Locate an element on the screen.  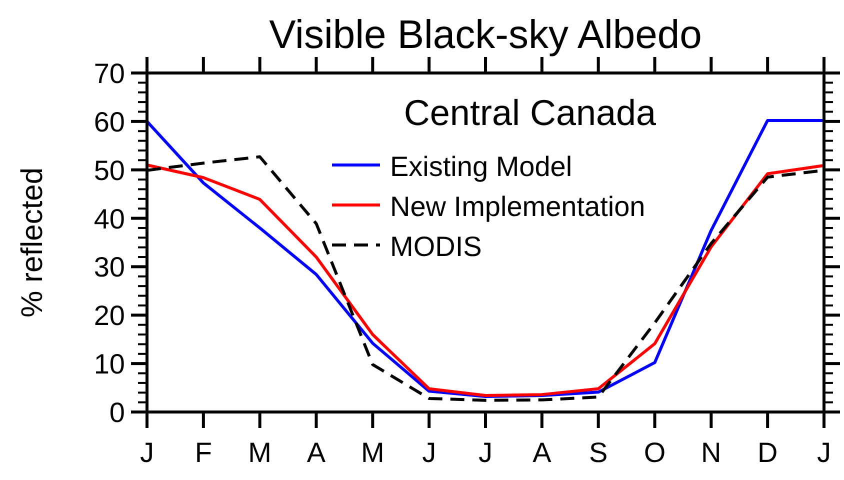
y-tick-label: 70 is located at coordinates (109, 73).